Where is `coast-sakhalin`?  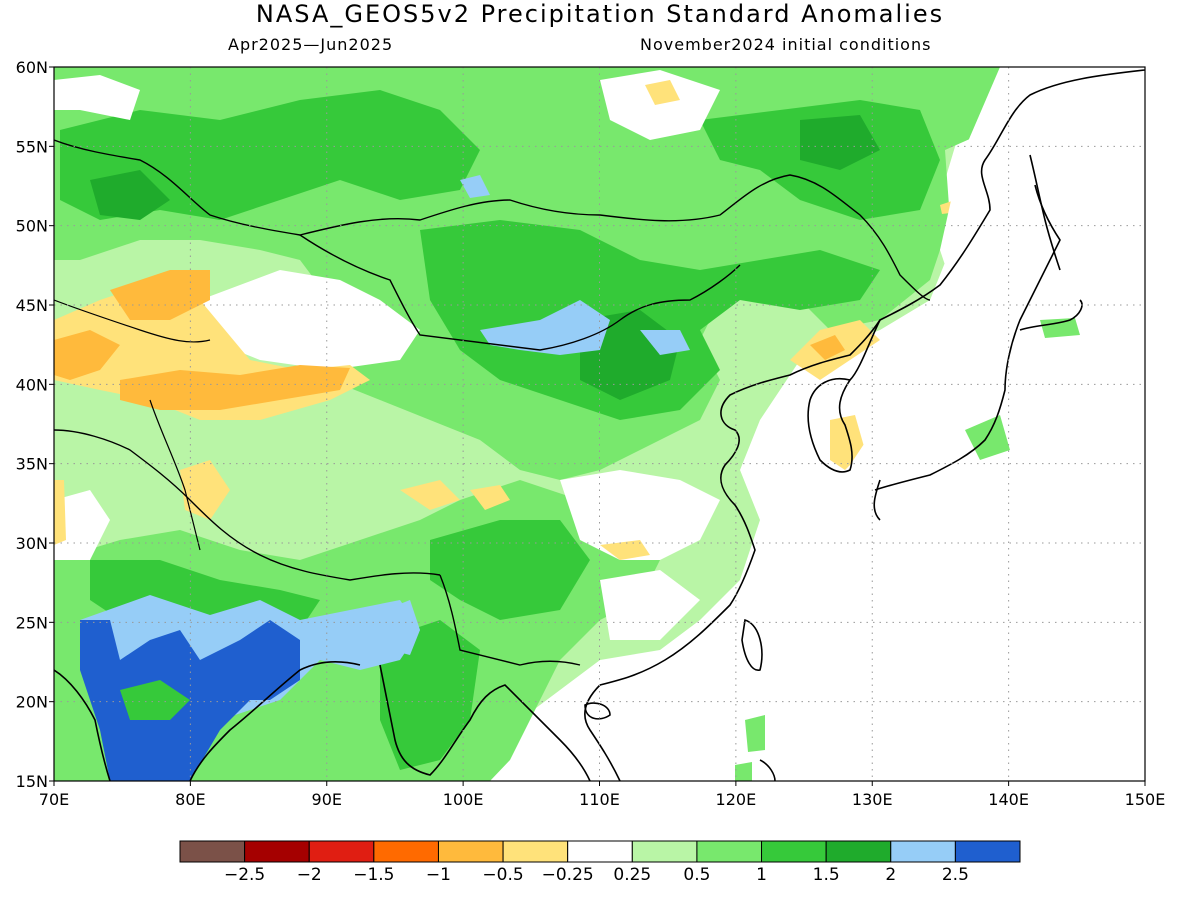
coast-sakhalin is located at coordinates (1045, 212).